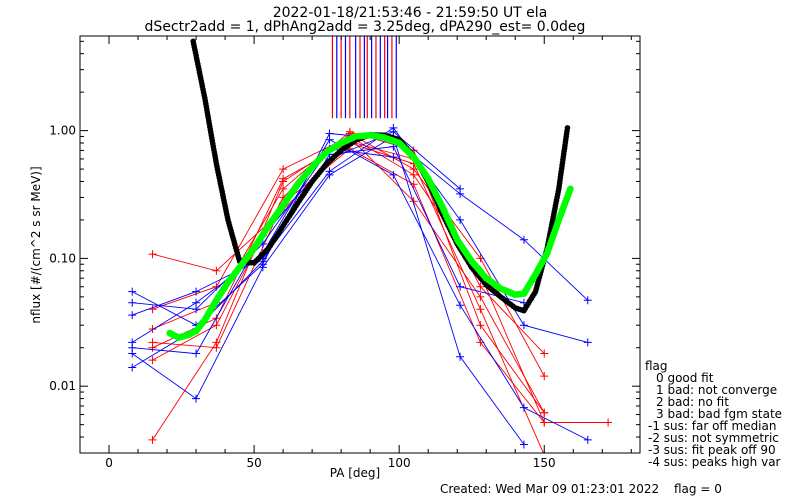 The height and width of the screenshot is (500, 800). Describe the element at coordinates (36, 244) in the screenshot. I see `y-axis-label: nflux [#/(cm^2 s sr MeV)]` at that location.